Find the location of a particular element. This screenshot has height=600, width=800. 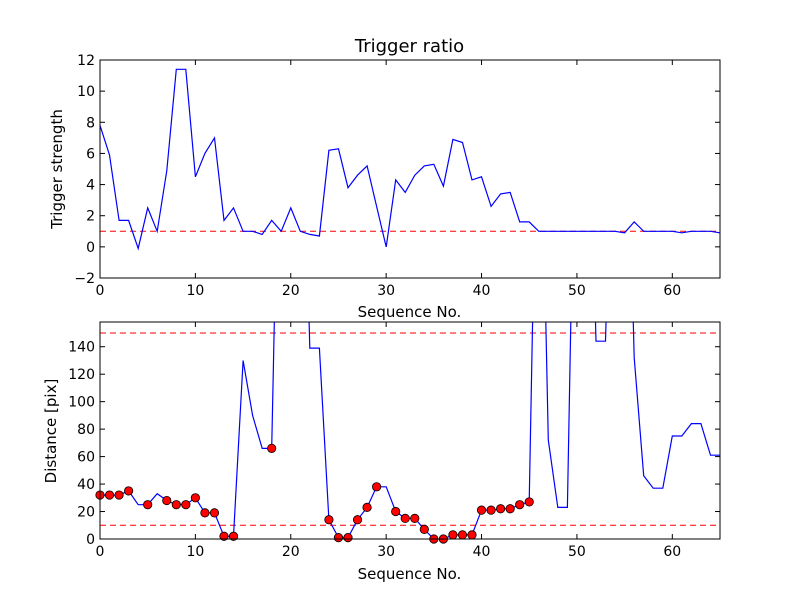

y-axis-label-top: Trigger strength is located at coordinates (57, 169).